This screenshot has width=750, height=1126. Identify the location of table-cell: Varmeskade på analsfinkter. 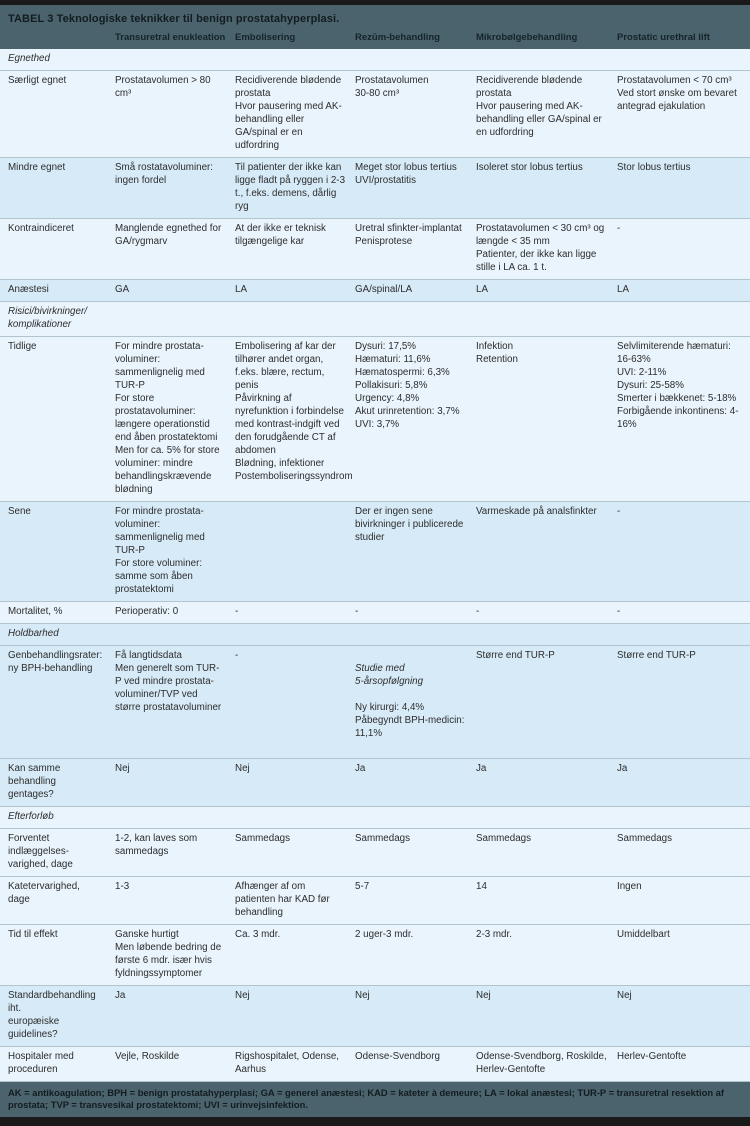
(536, 511).